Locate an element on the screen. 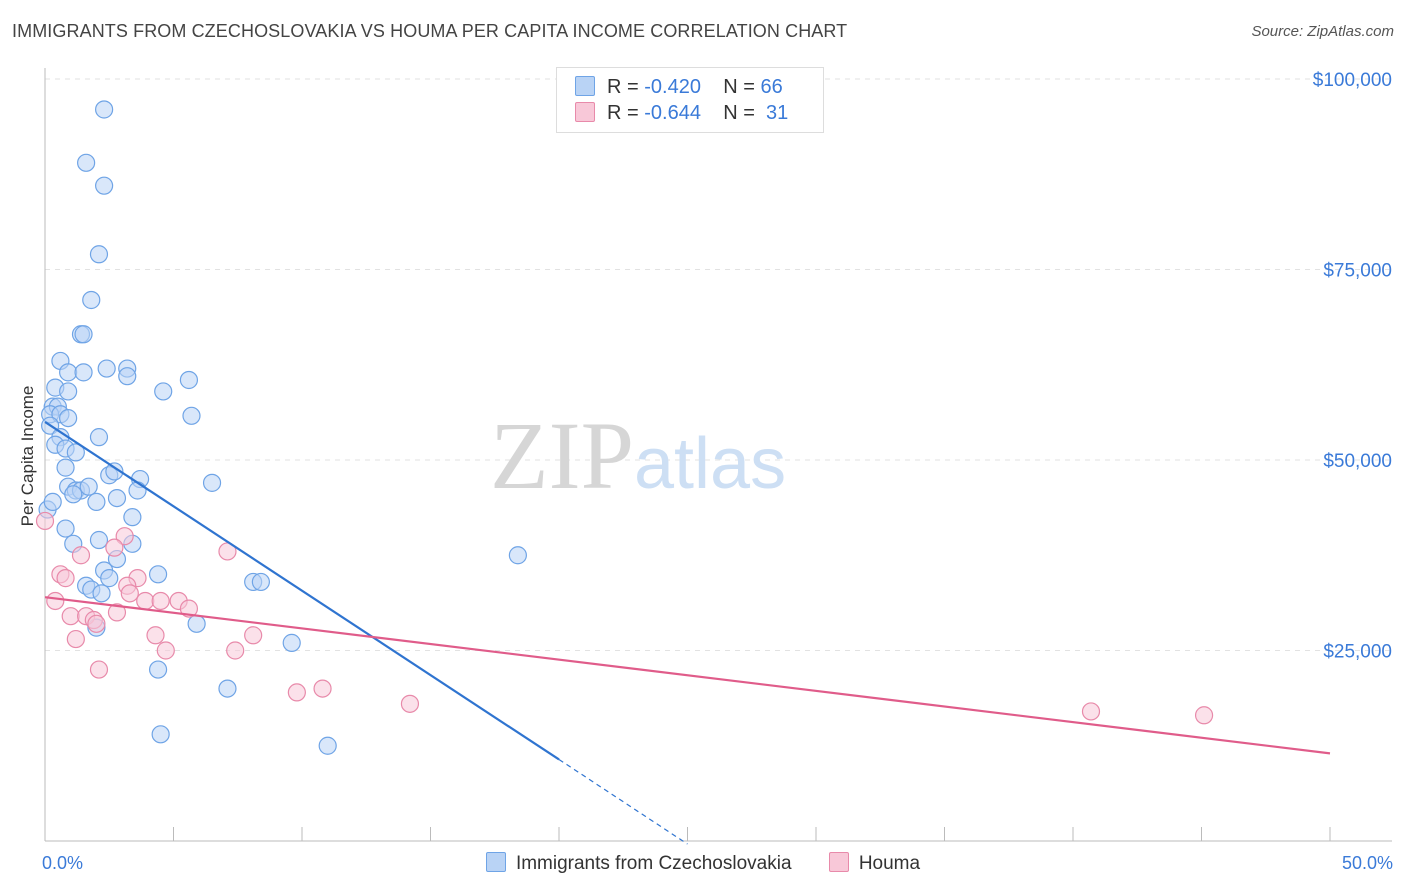  source-label: Source: ZipAtlas.com is located at coordinates (1322, 31).